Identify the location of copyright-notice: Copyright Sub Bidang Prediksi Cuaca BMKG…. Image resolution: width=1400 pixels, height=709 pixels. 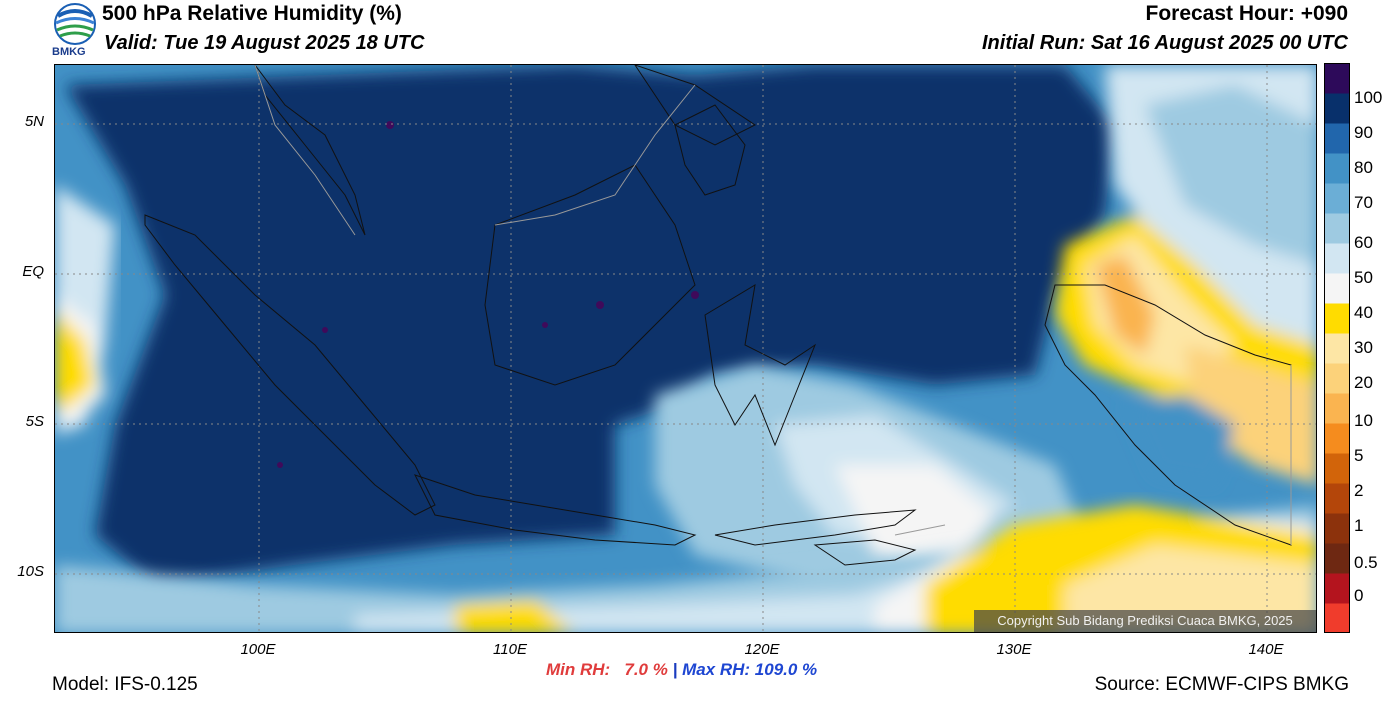
(1145, 621).